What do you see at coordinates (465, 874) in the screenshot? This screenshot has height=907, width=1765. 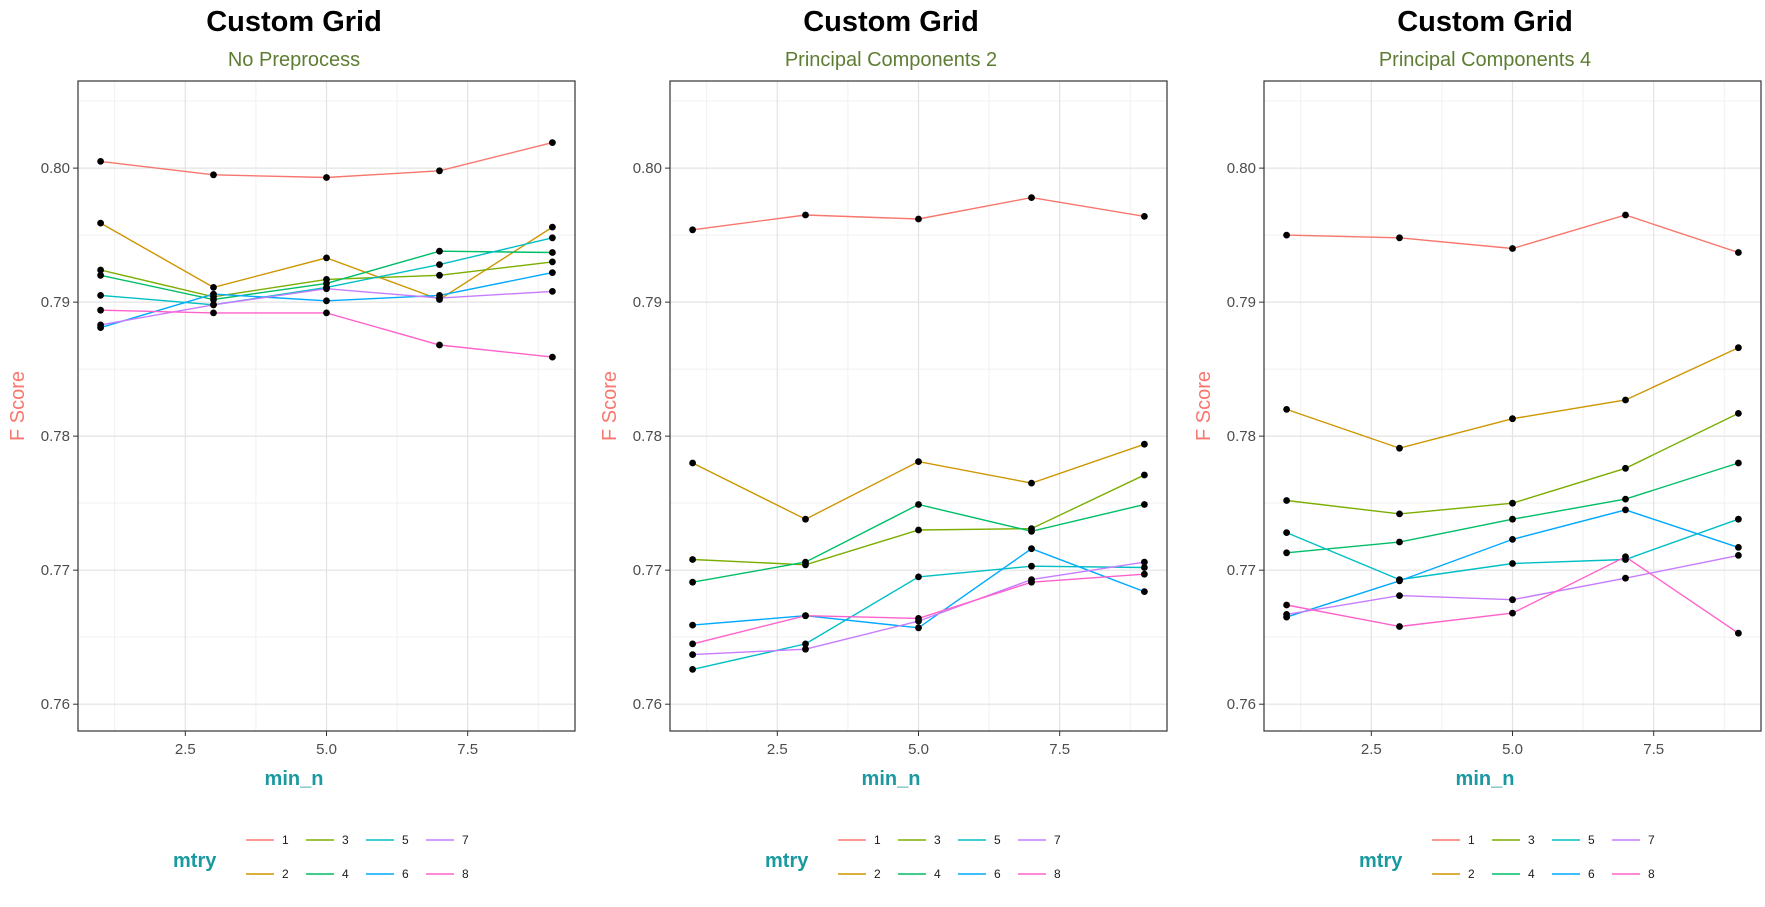 I see `legend-label: 8` at bounding box center [465, 874].